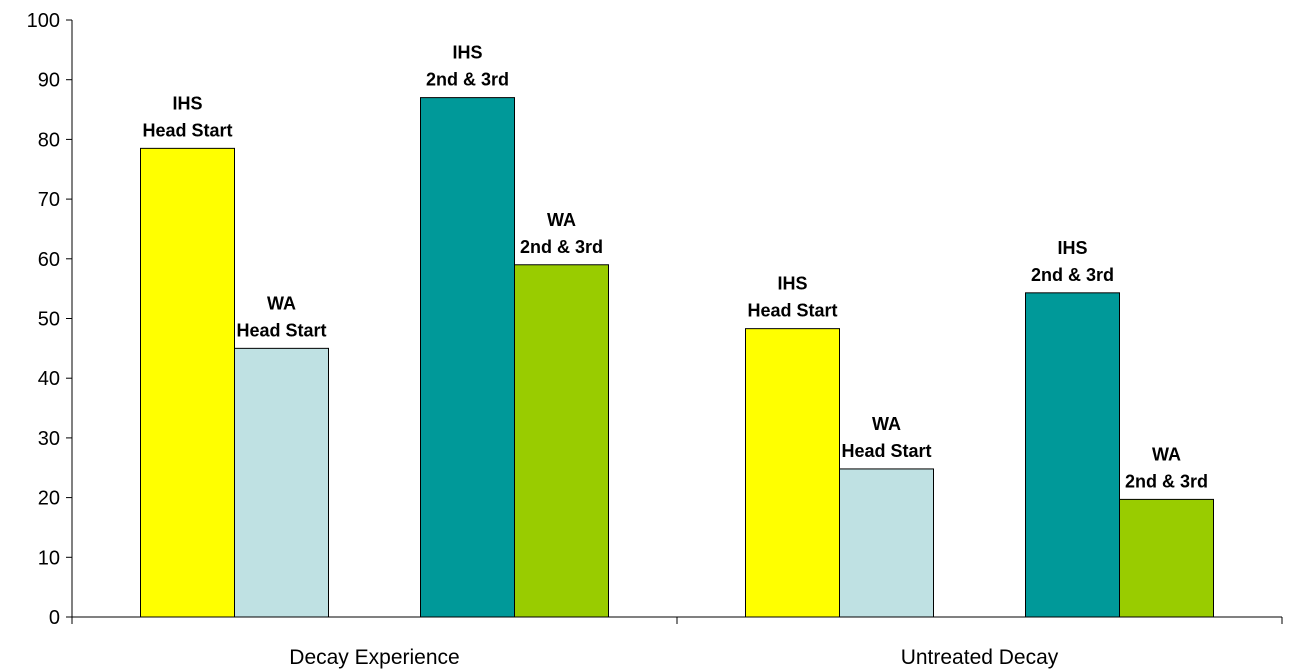 This screenshot has height=671, width=1290. What do you see at coordinates (43, 21) in the screenshot?
I see `y-tick-label: 100` at bounding box center [43, 21].